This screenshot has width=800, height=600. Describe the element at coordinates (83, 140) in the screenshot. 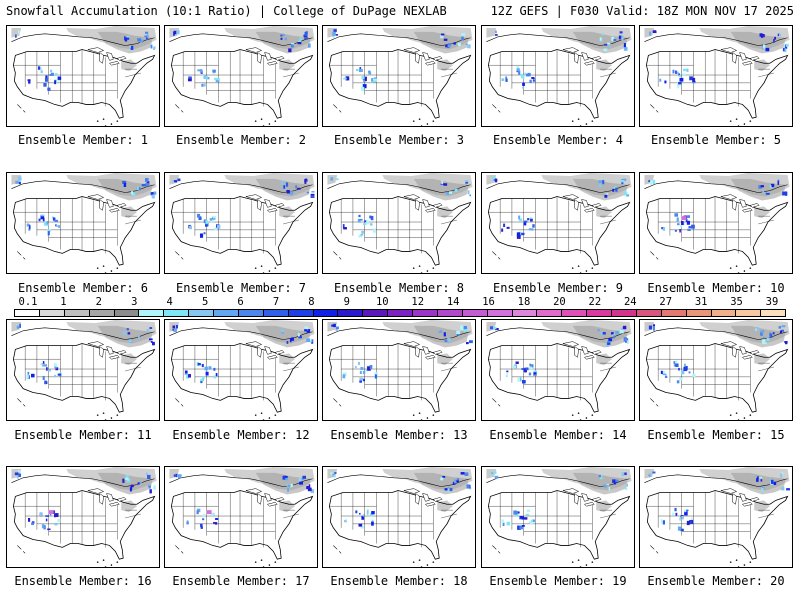

I see `ensemble-member-label: Ensemble Member: 1` at that location.